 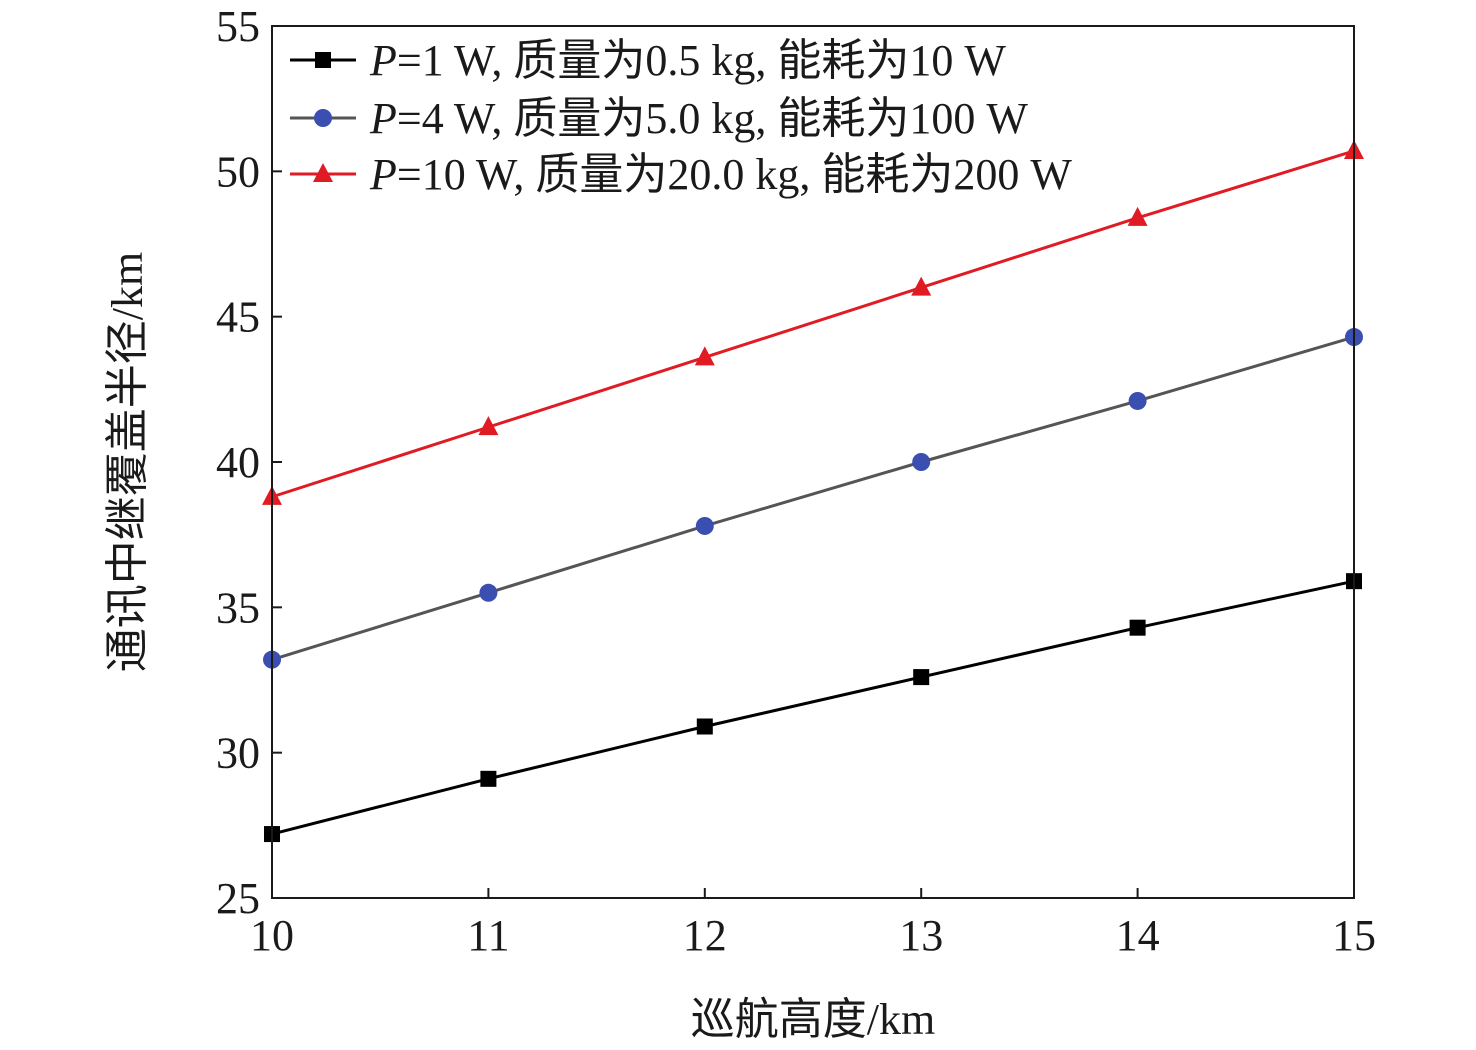 I want to click on legend-marker-circle, so click(x=323, y=118).